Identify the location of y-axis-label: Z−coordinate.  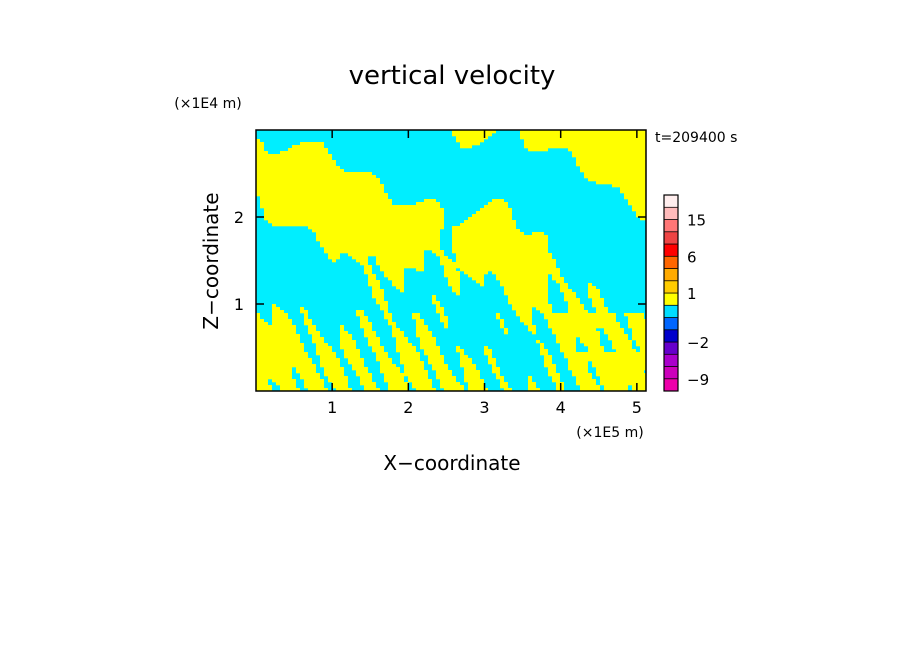
(211, 260).